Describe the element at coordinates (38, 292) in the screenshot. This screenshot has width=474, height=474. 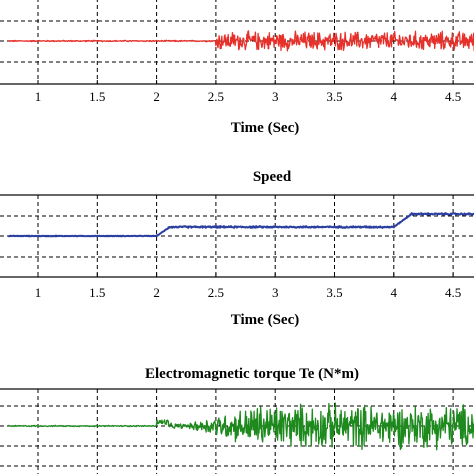
I see `panel-speed-tick-label-1: 1` at that location.